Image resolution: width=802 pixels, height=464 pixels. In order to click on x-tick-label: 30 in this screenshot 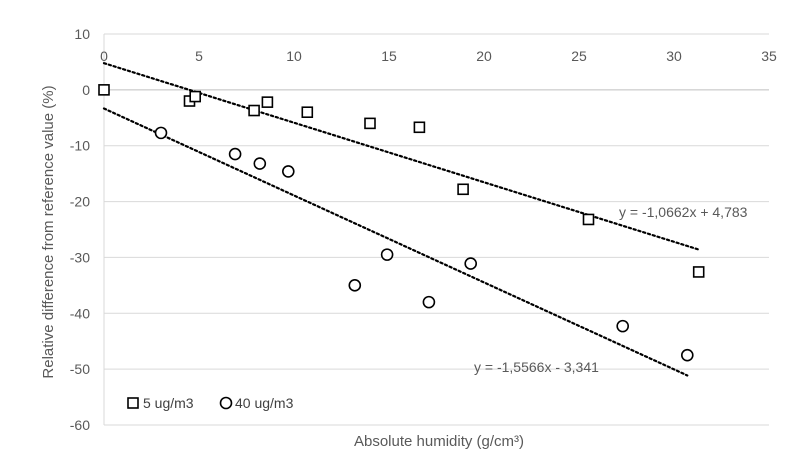, I will do `click(674, 56)`.